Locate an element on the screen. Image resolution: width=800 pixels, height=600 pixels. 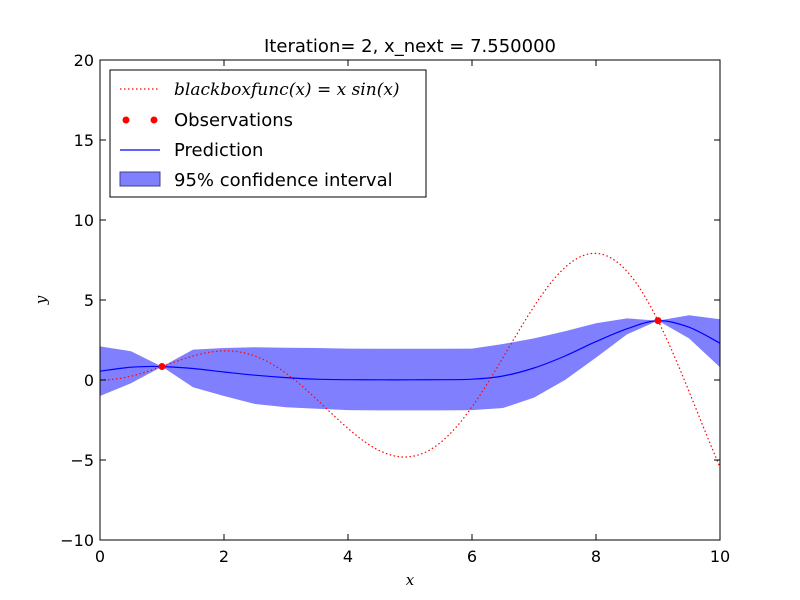
y-tick-label: 5 is located at coordinates (89, 300).